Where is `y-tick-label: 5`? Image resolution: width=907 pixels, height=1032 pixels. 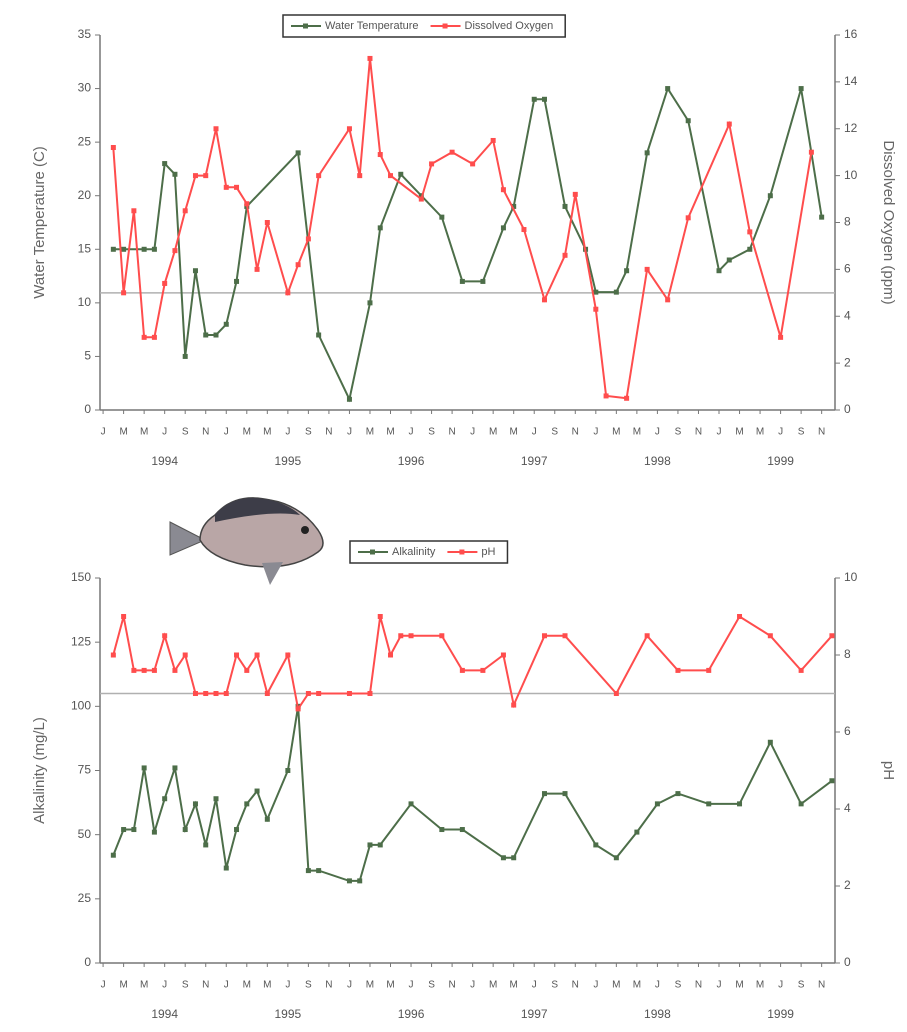 y-tick-label: 5 is located at coordinates (87, 356).